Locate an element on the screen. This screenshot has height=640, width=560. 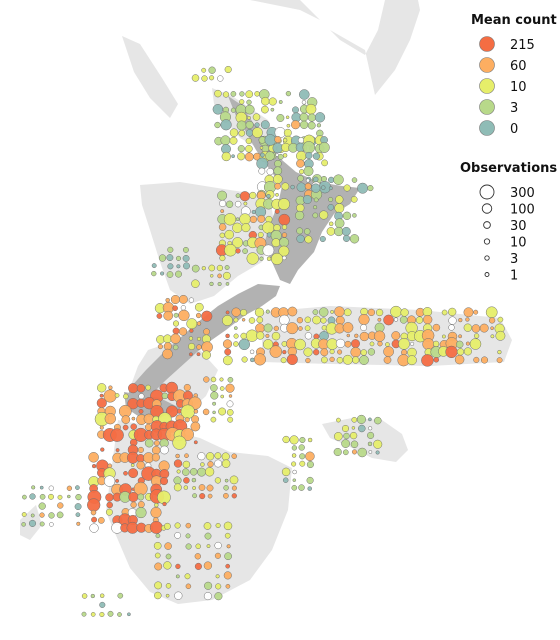
size-legend-label: 10 is located at coordinates (518, 243).